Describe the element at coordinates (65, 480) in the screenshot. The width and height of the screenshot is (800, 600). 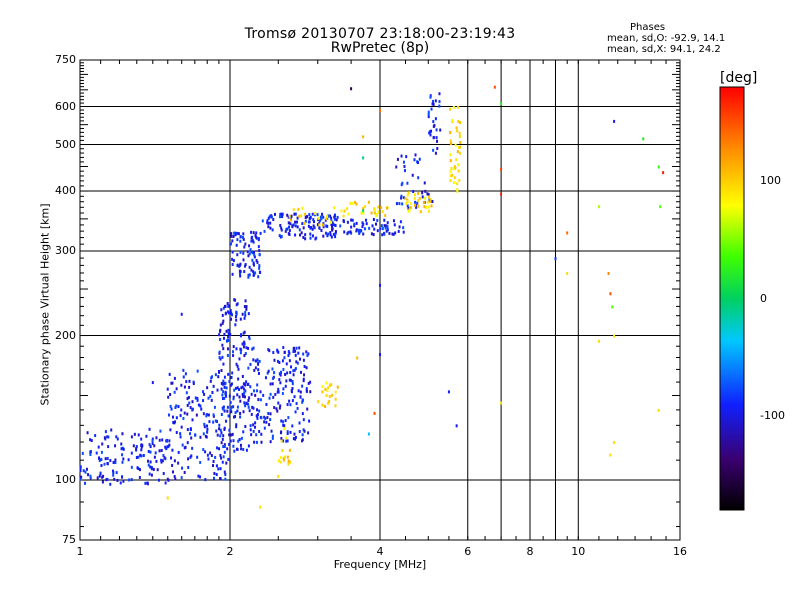
I see `y-tick-label: 100` at that location.